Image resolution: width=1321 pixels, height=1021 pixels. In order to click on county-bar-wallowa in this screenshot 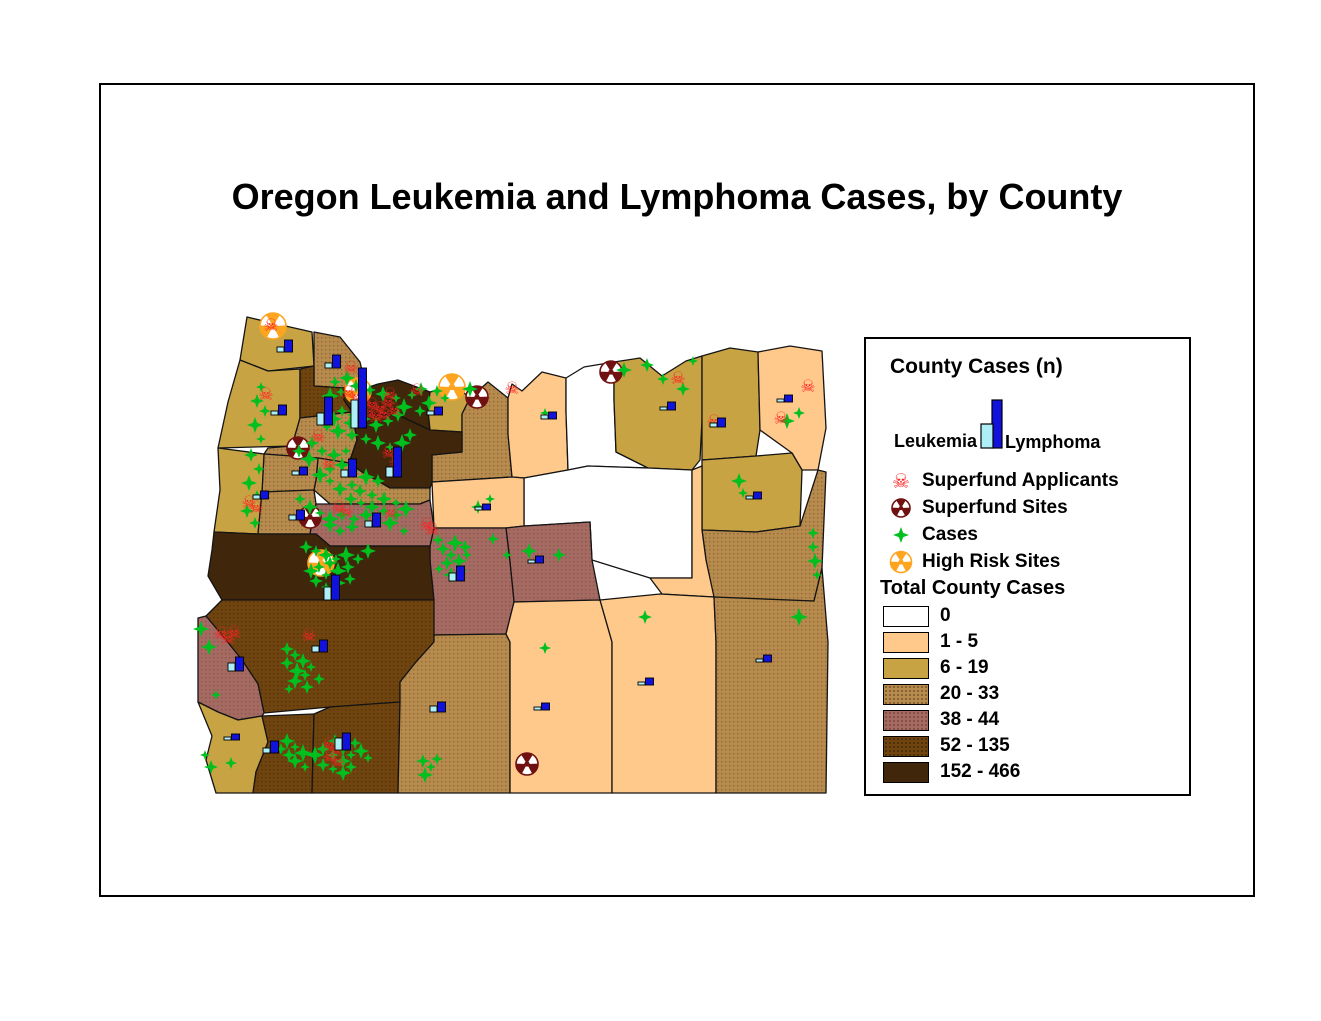, I will do `click(784, 398)`.